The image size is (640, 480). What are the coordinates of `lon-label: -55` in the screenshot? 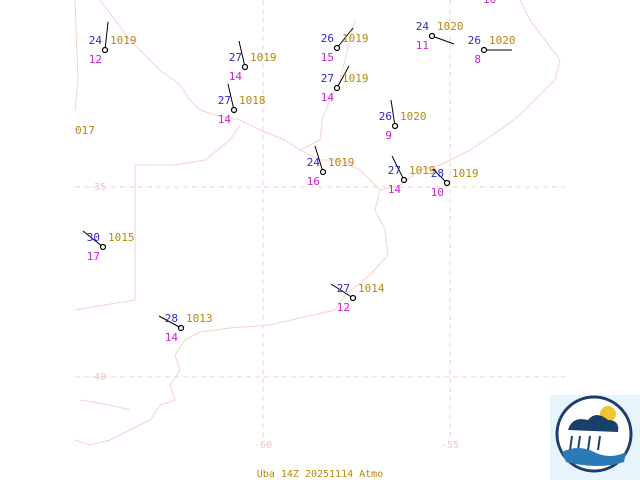 It's located at (450, 445).